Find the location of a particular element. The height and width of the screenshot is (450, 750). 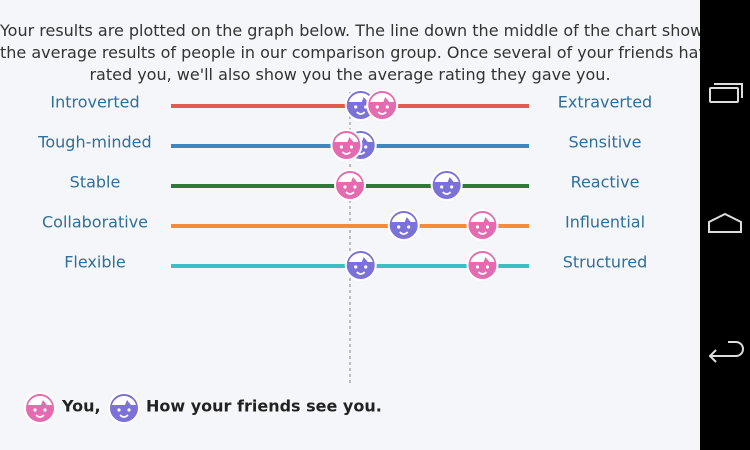

left-trait-label: Introverted is located at coordinates (94, 102).